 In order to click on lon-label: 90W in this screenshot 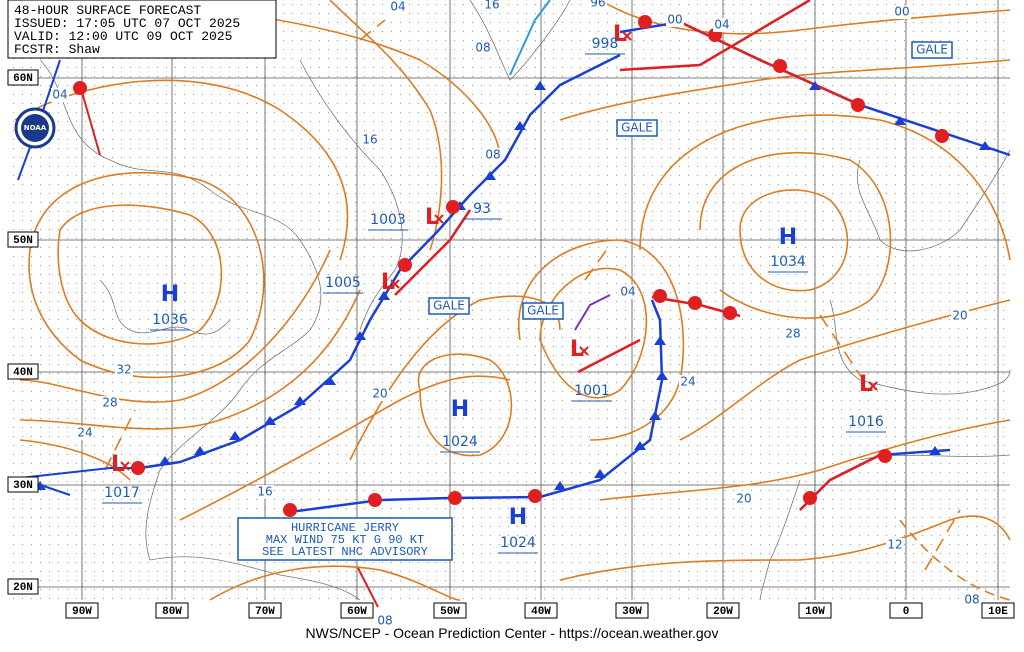, I will do `click(82, 612)`.